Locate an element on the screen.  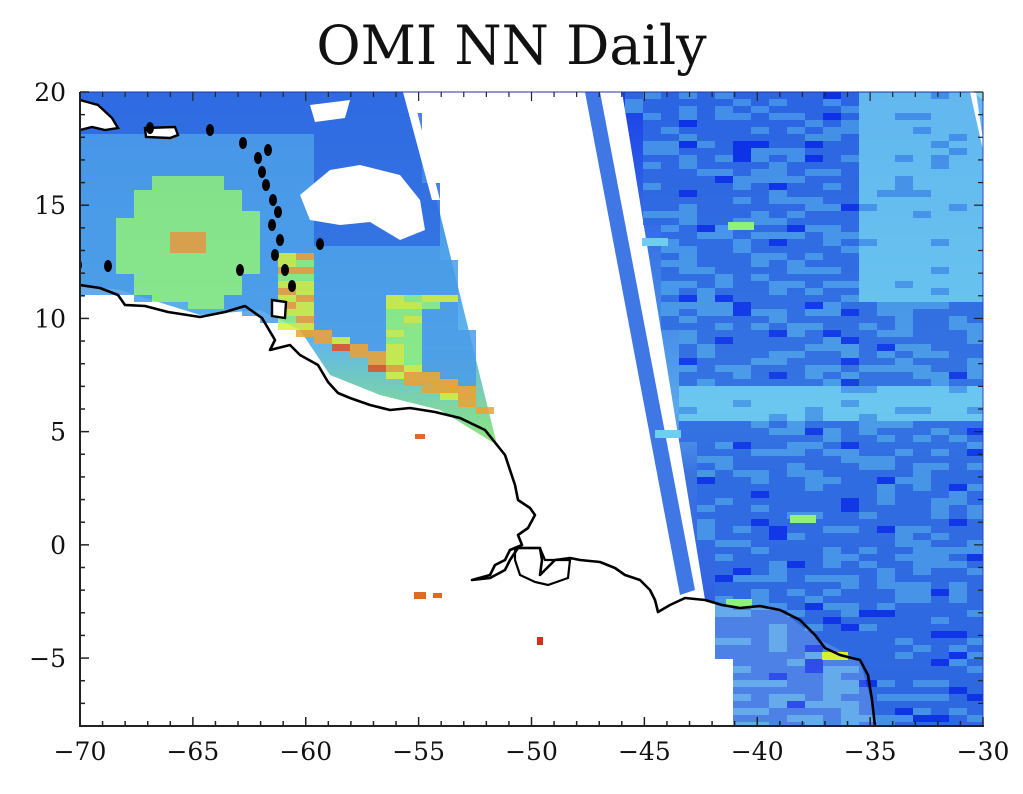
y-tick-label: 5 is located at coordinates (58, 432).